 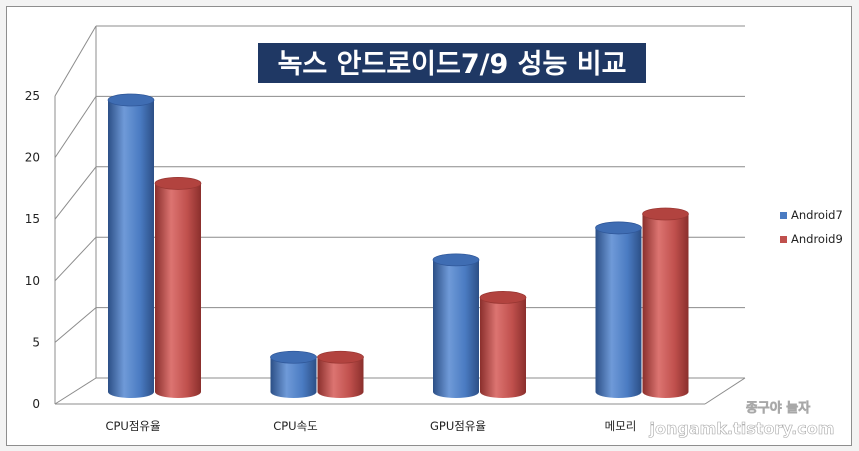 I want to click on x-tick-label: CPU속도, so click(x=295, y=426).